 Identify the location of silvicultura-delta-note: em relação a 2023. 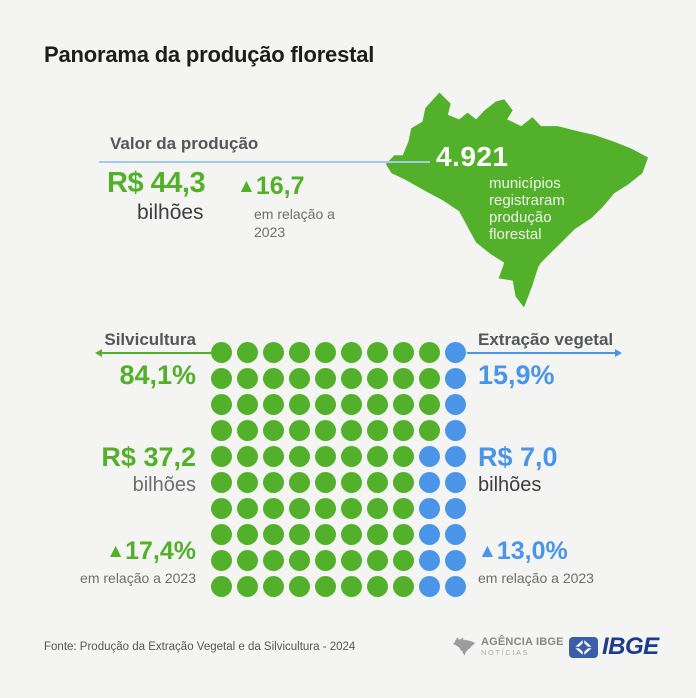
(138, 578).